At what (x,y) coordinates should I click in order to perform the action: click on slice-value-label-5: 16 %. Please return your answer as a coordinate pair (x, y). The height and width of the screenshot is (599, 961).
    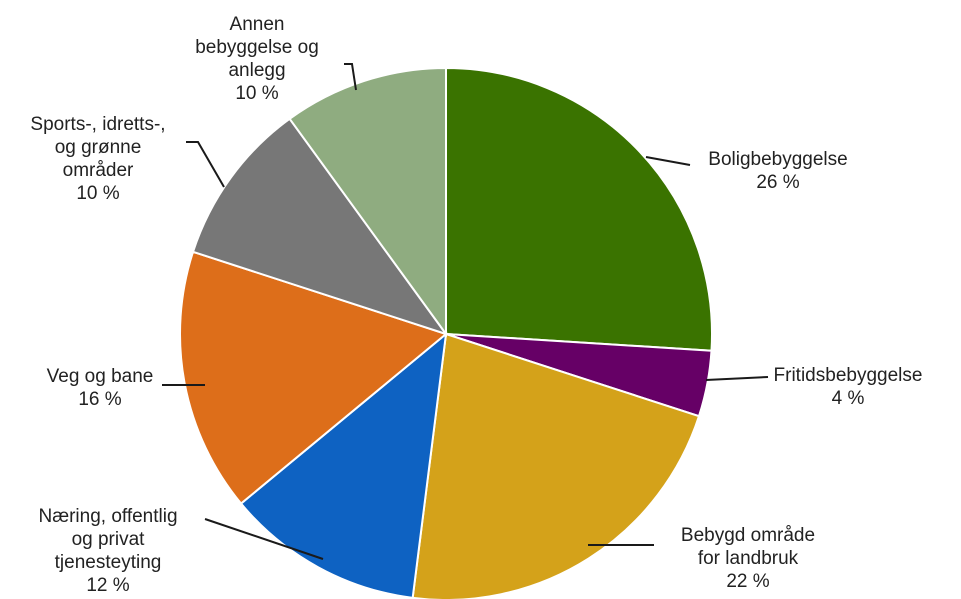
    Looking at the image, I should click on (99, 399).